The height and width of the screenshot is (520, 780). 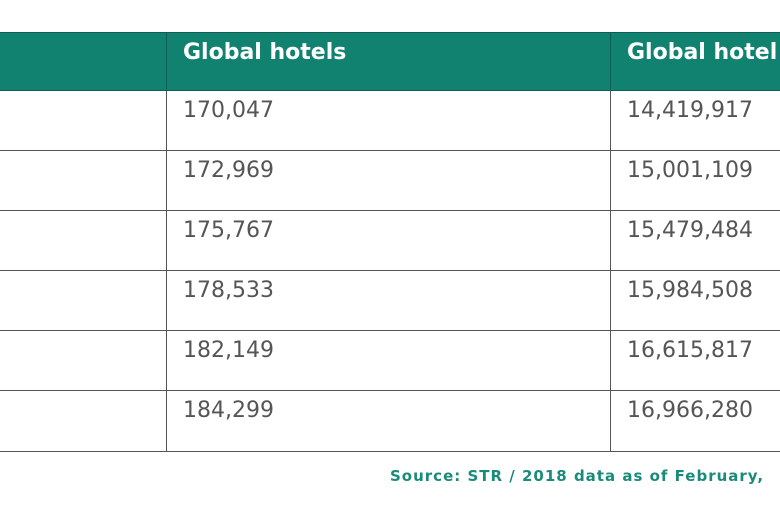 What do you see at coordinates (695, 61) in the screenshot?
I see `column-header-2: Global hotel` at bounding box center [695, 61].